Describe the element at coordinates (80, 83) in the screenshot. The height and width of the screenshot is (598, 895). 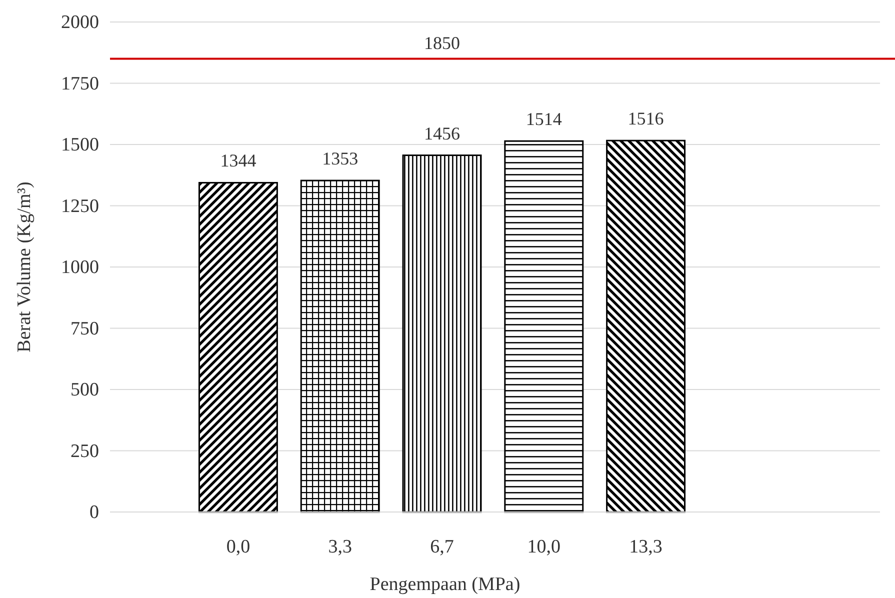
I see `y-tick-label: 1750` at that location.